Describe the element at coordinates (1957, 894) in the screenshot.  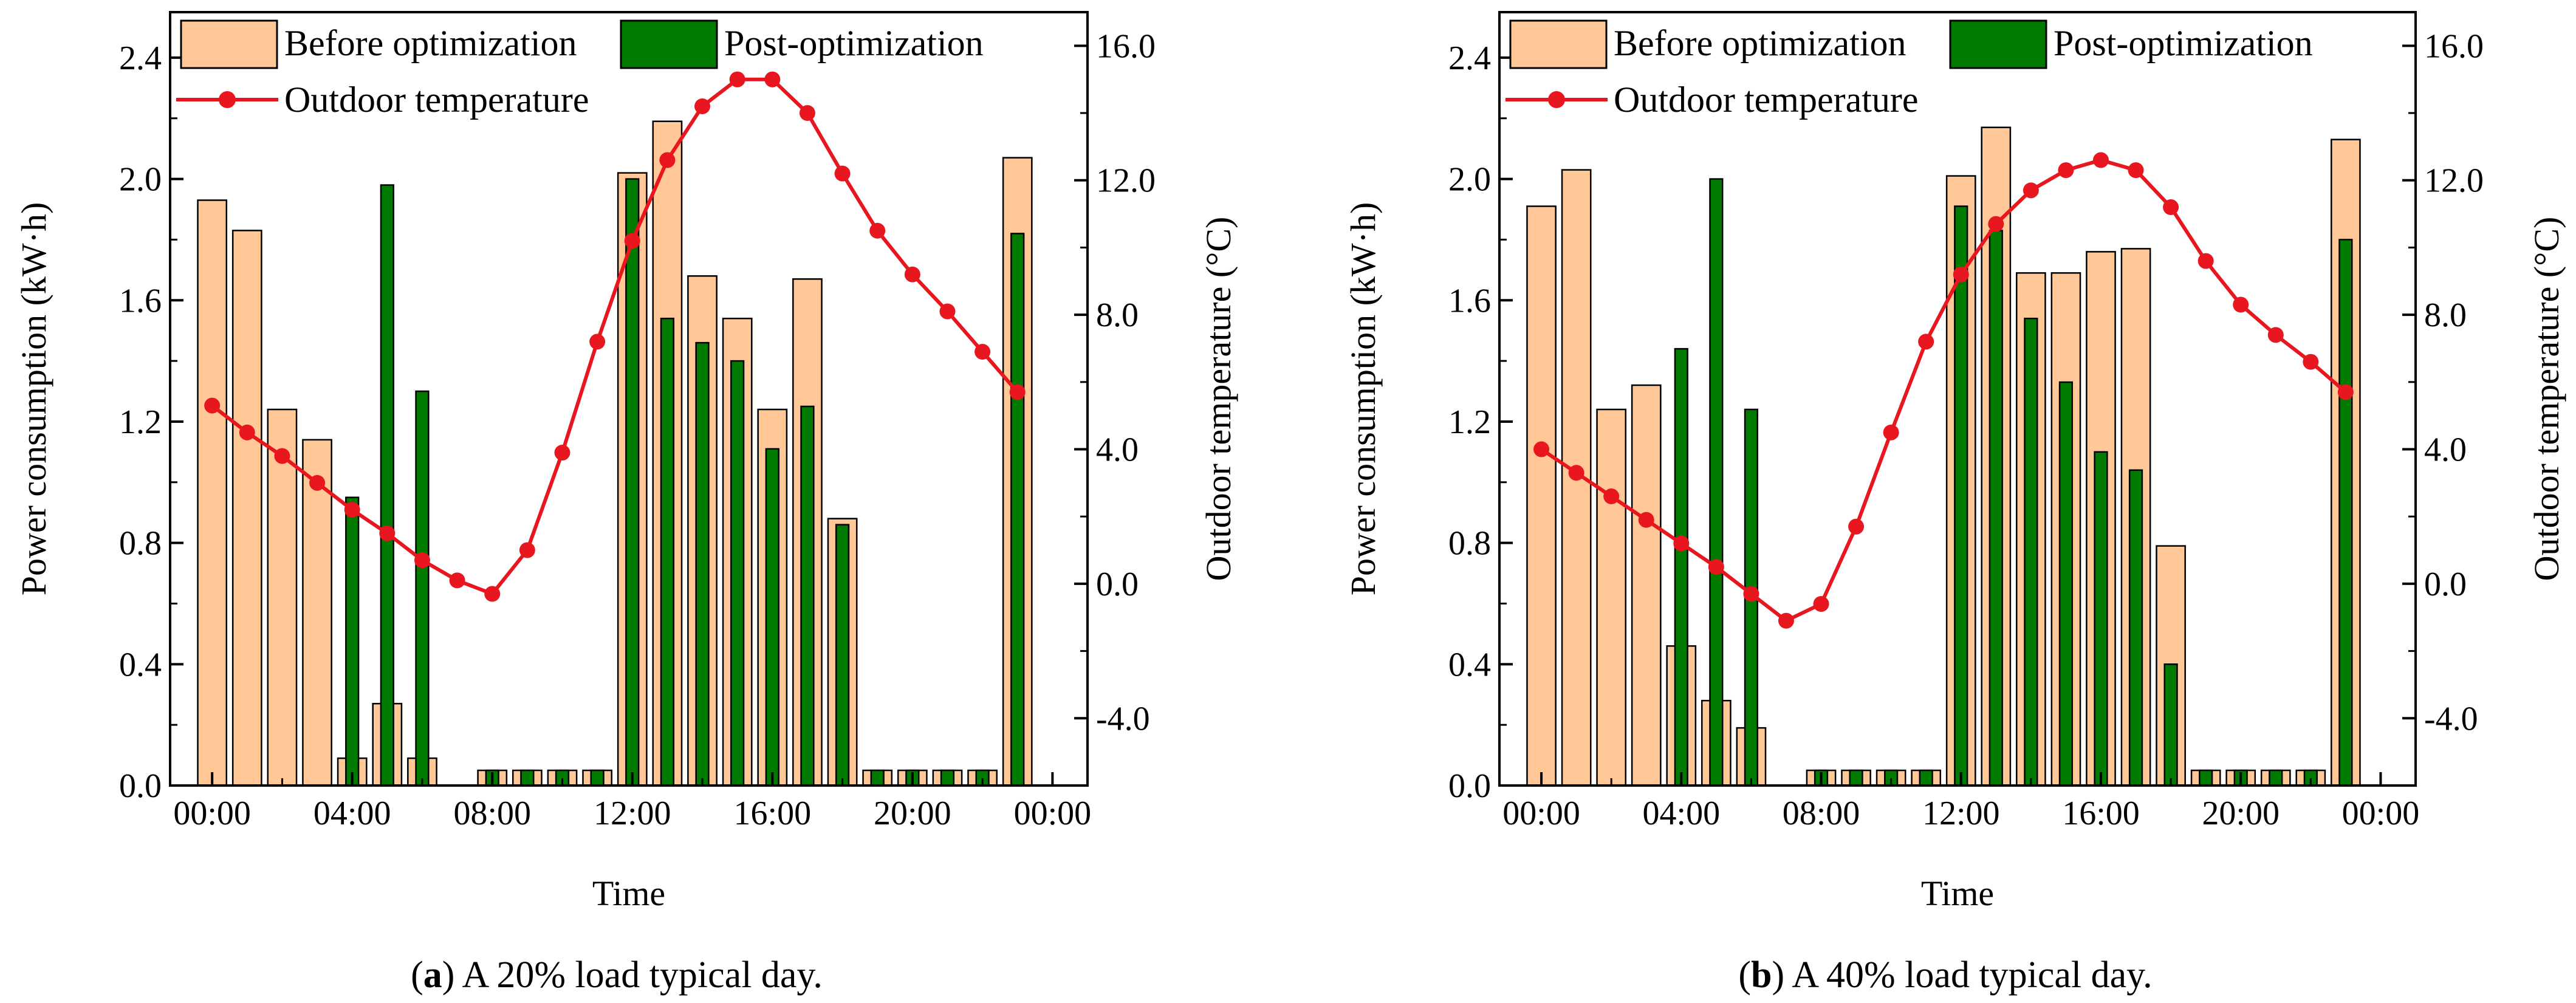
I see `x-axis-label: Time` at that location.